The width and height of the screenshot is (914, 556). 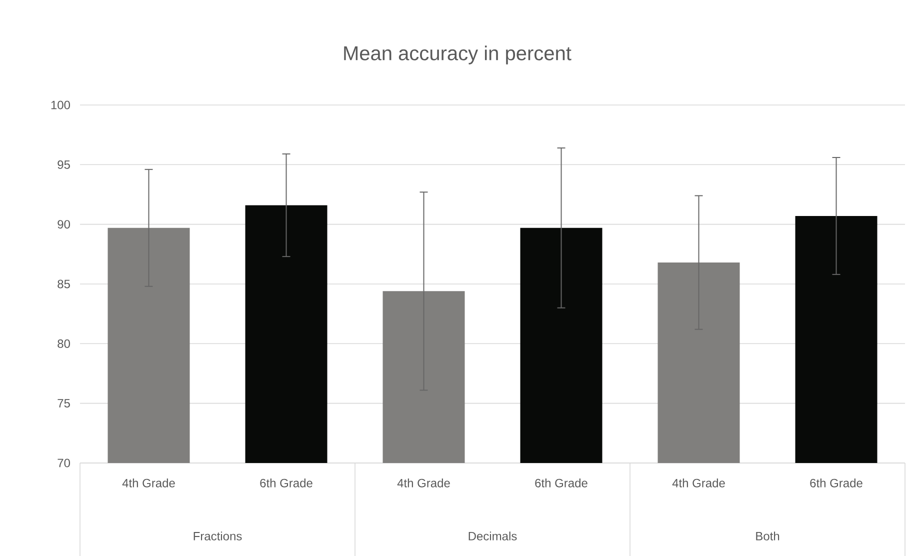 I want to click on y-tick-label: 100, so click(x=60, y=105).